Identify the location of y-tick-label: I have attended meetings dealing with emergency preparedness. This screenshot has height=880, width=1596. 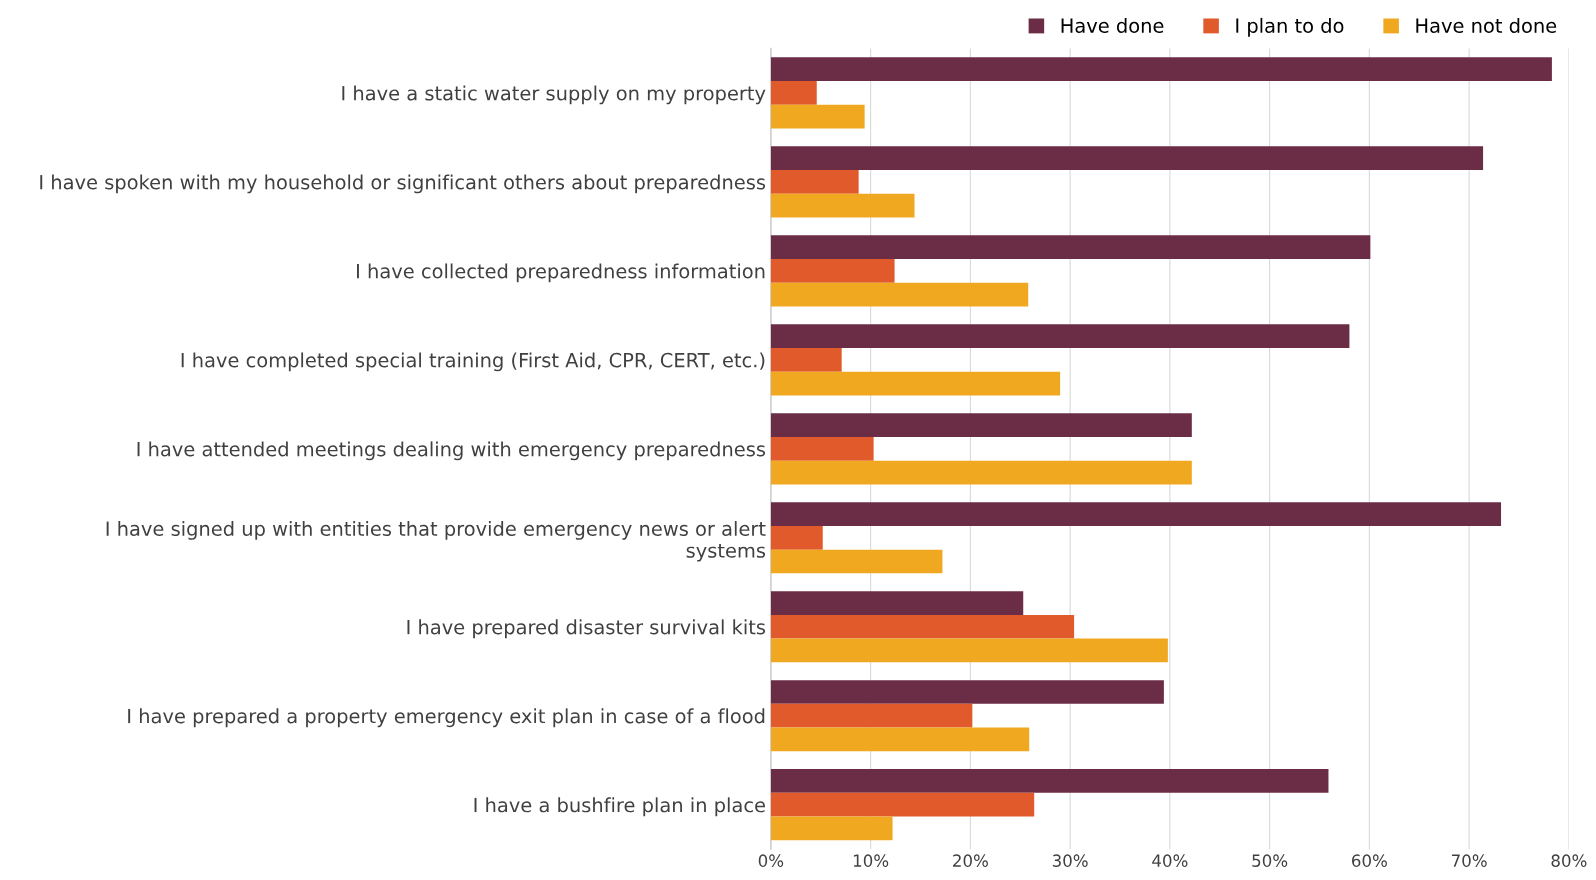
(451, 451).